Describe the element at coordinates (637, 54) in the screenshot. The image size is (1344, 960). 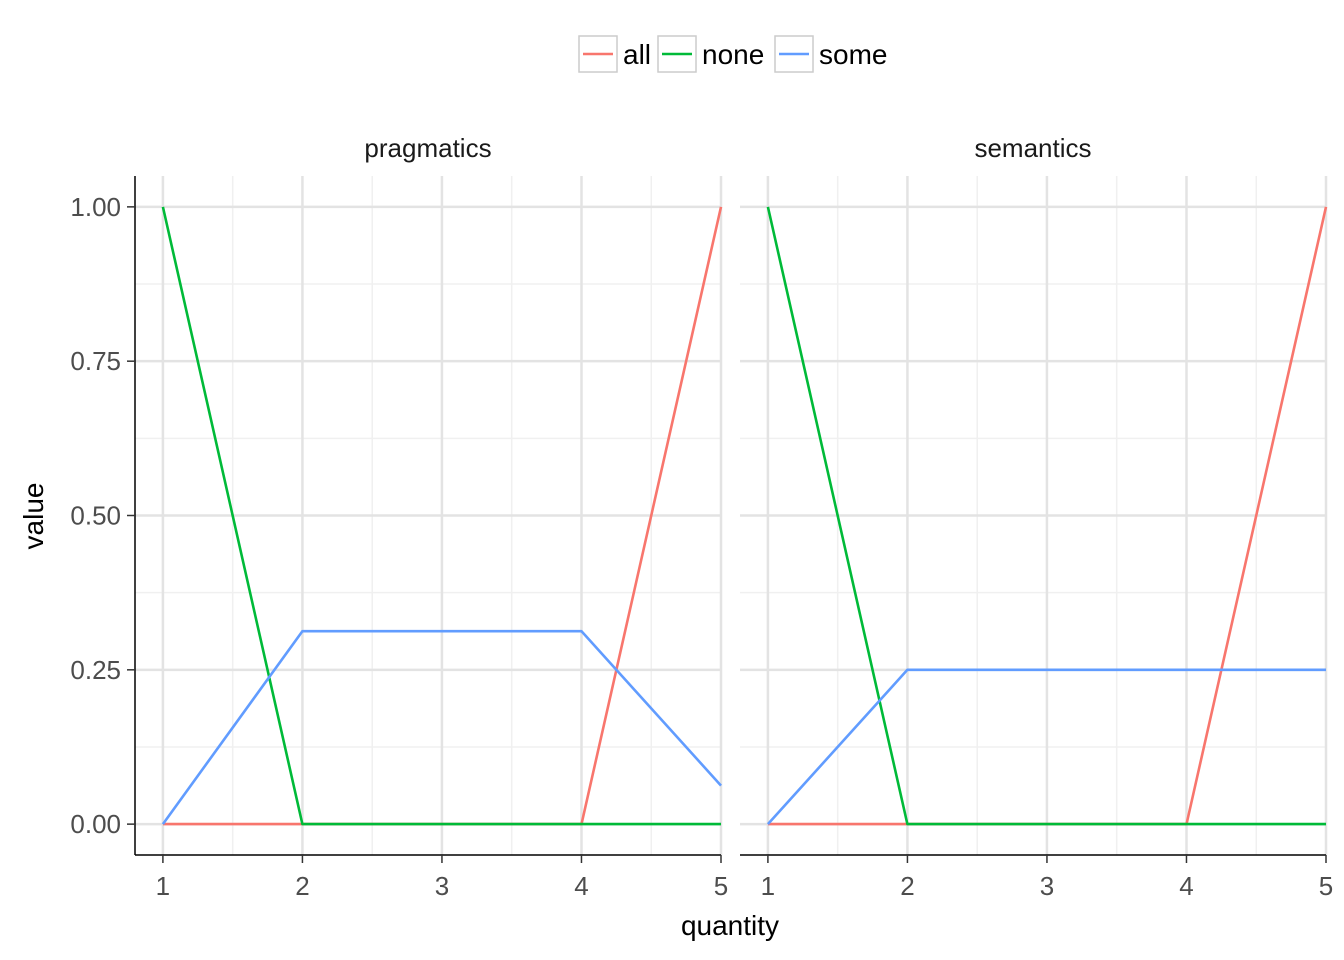
I see `legend-label-all: all` at that location.